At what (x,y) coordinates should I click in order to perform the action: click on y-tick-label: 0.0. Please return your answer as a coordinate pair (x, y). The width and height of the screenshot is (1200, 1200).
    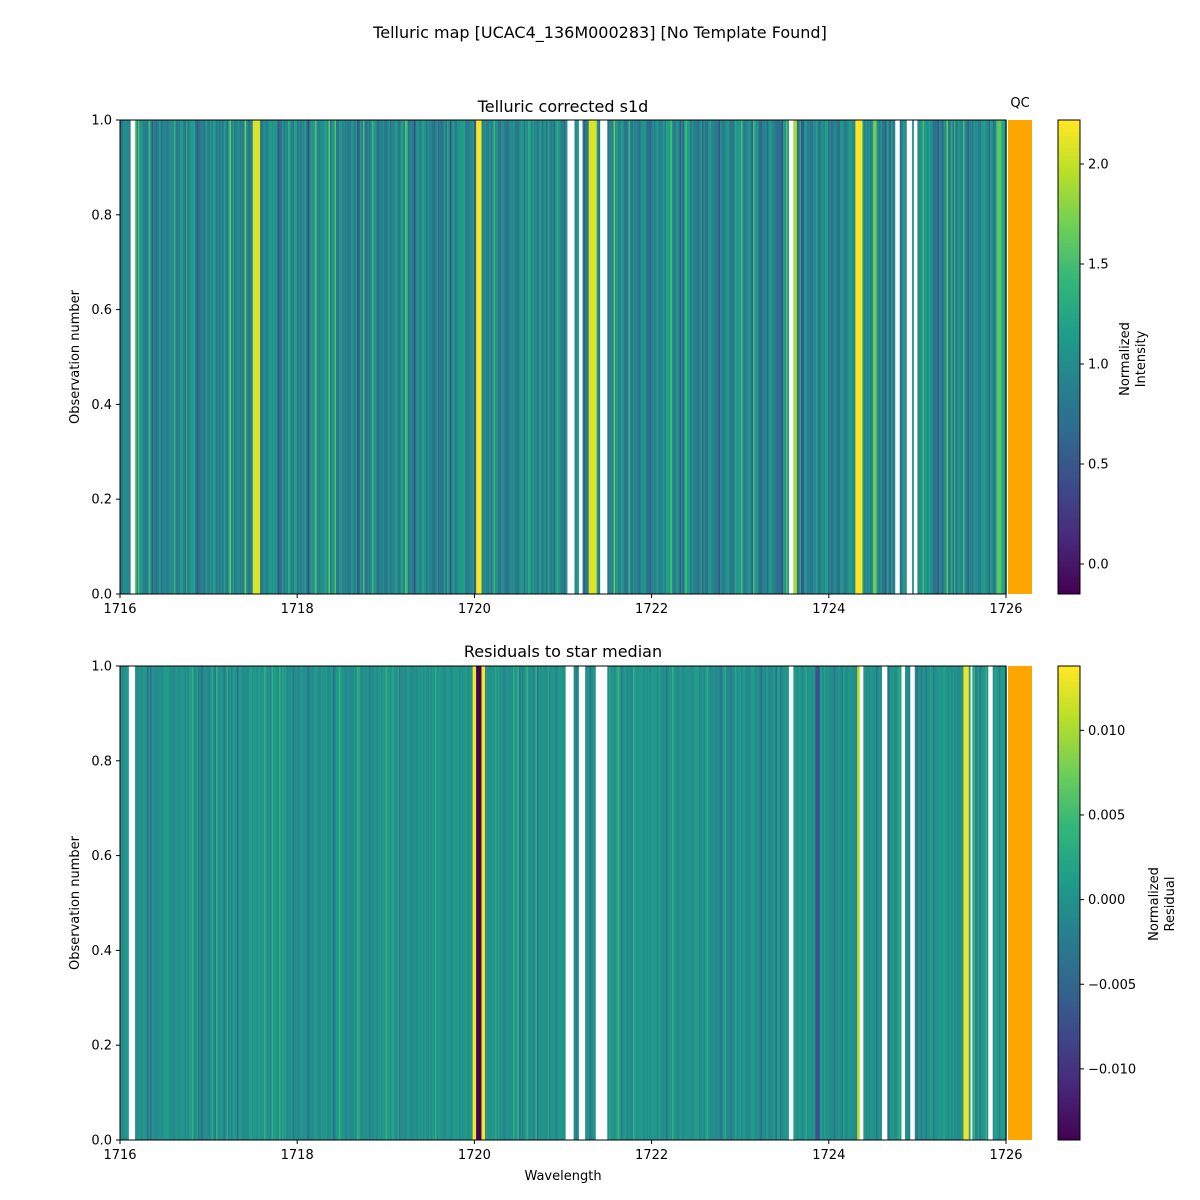
    Looking at the image, I should click on (101, 1141).